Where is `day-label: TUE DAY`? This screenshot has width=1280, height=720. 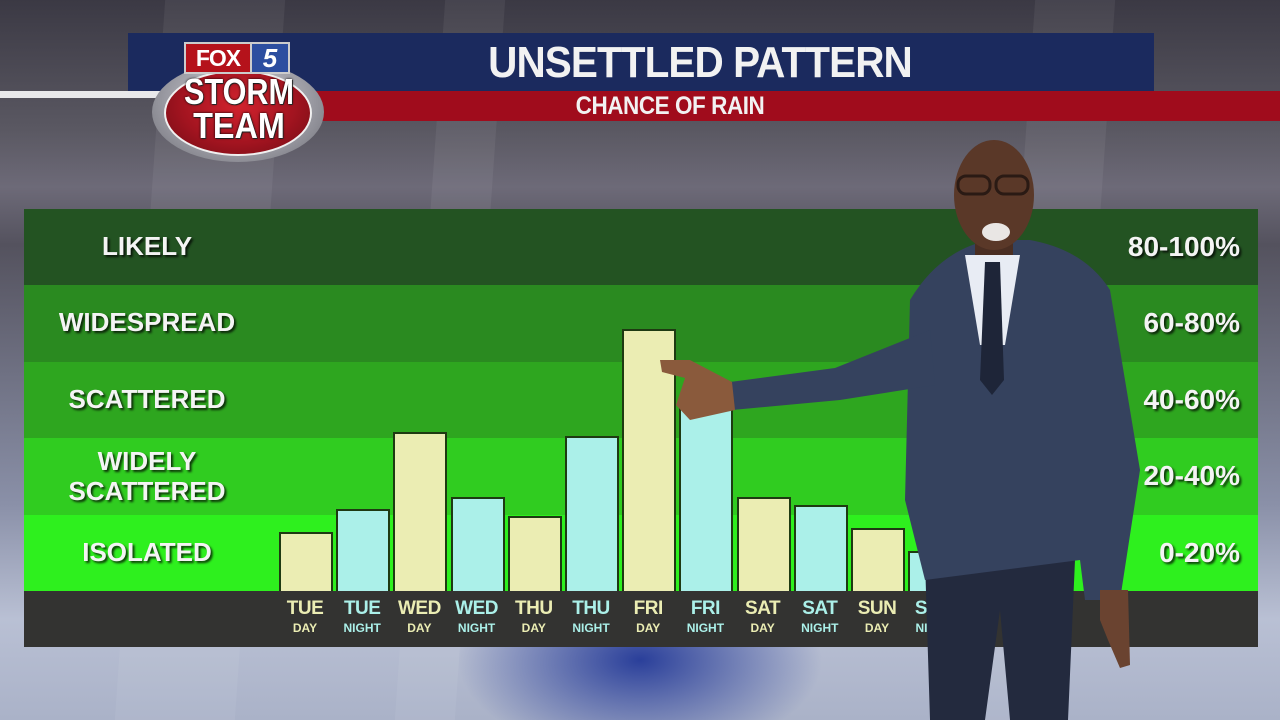
day-label: TUE DAY is located at coordinates (305, 613).